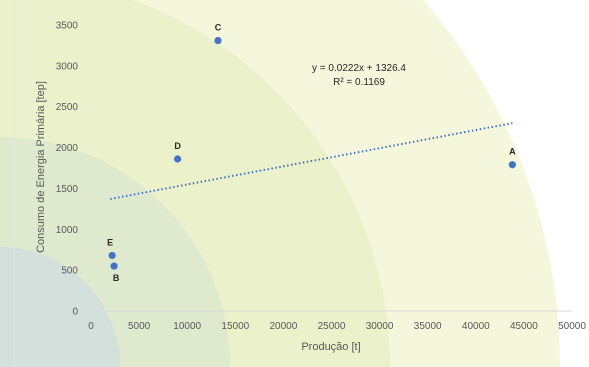  What do you see at coordinates (114, 266) in the screenshot?
I see `data-point-b` at bounding box center [114, 266].